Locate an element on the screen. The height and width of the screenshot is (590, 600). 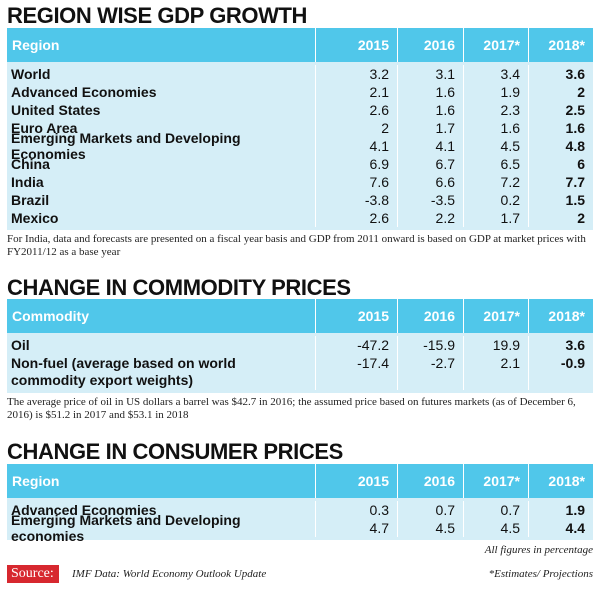
cell-2016: -2.7 is located at coordinates (430, 372).